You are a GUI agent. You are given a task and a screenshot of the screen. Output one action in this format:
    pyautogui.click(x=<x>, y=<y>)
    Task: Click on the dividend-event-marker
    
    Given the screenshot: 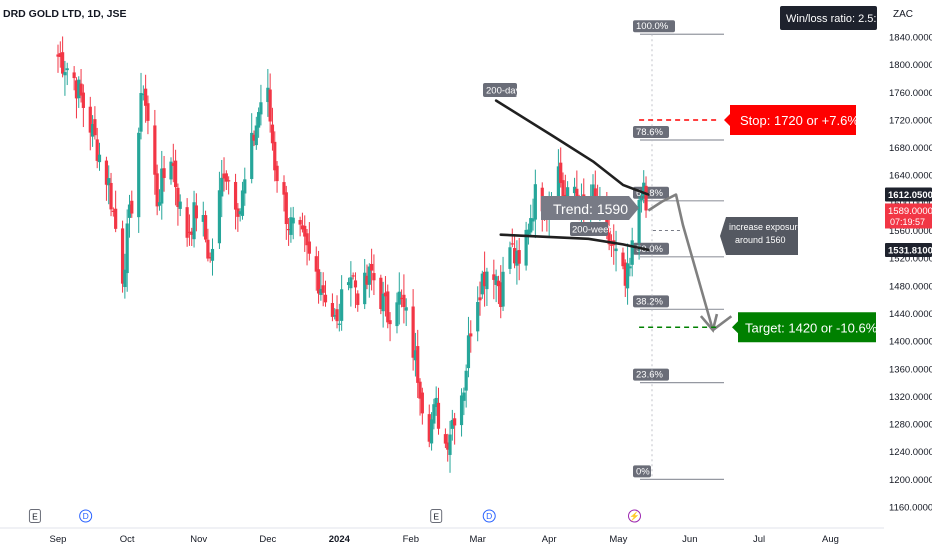 What is the action you would take?
    pyautogui.click(x=489, y=516)
    